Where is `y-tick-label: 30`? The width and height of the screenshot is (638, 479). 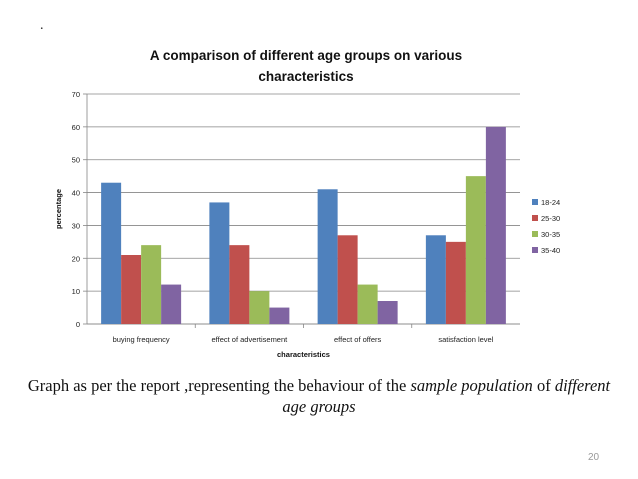
y-tick-label: 30 is located at coordinates (76, 225).